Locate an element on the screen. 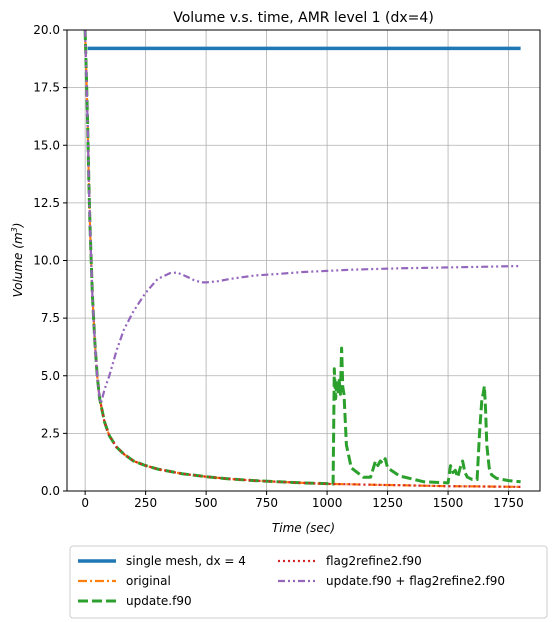  legend-label-4: flag2refine2.f90 is located at coordinates (374, 561).